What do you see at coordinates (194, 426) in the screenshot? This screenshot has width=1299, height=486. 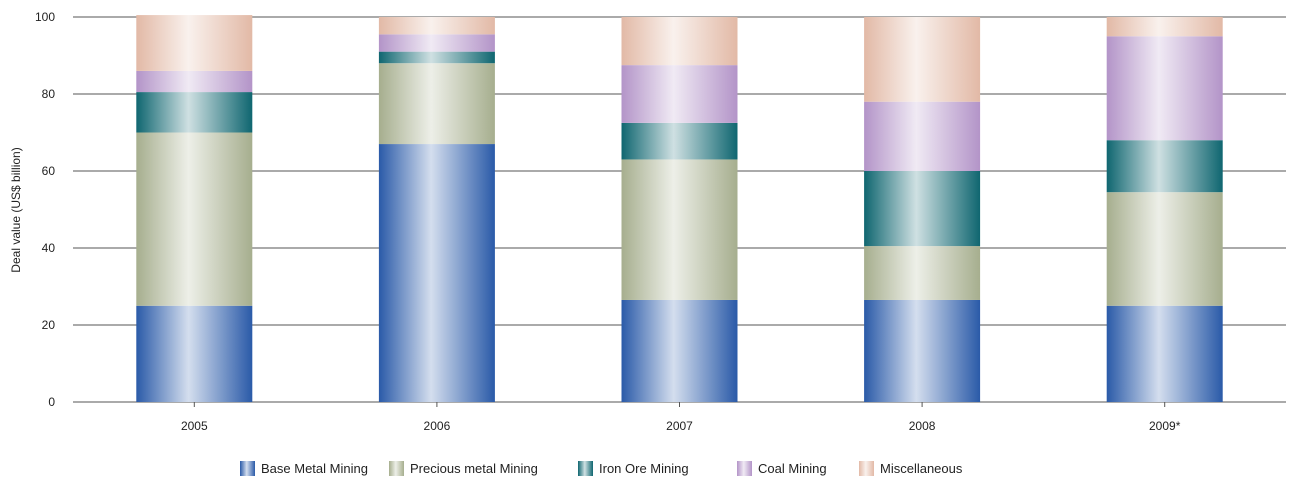 I see `x-tick-label: 2005` at bounding box center [194, 426].